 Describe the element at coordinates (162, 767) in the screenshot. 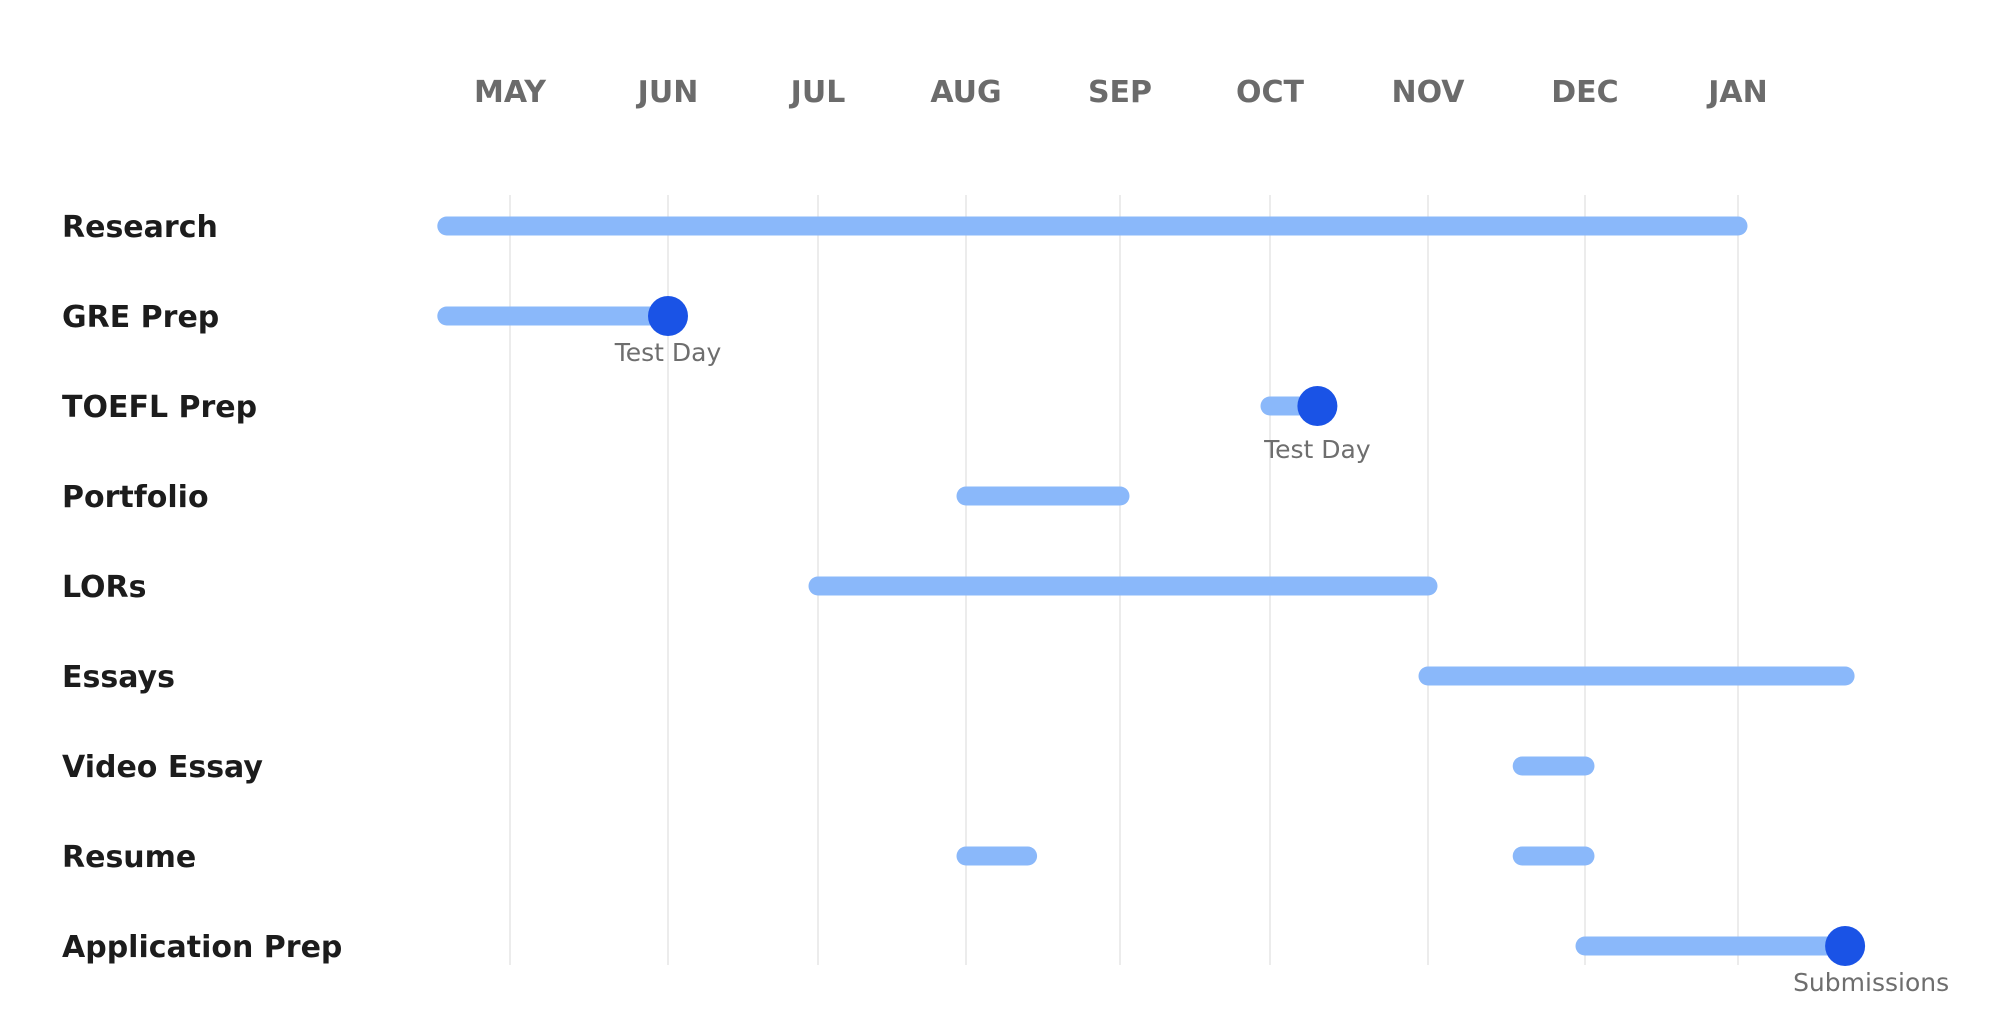

I see `task-label-video-essay: Video Essay` at that location.